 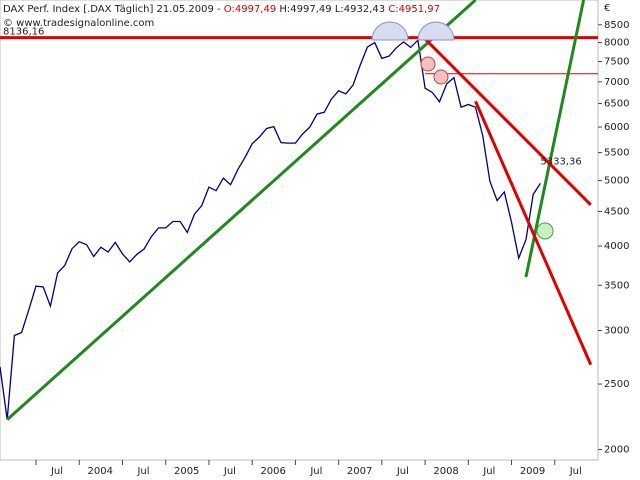 What do you see at coordinates (616, 25) in the screenshot?
I see `y-tick-label: 8500` at bounding box center [616, 25].